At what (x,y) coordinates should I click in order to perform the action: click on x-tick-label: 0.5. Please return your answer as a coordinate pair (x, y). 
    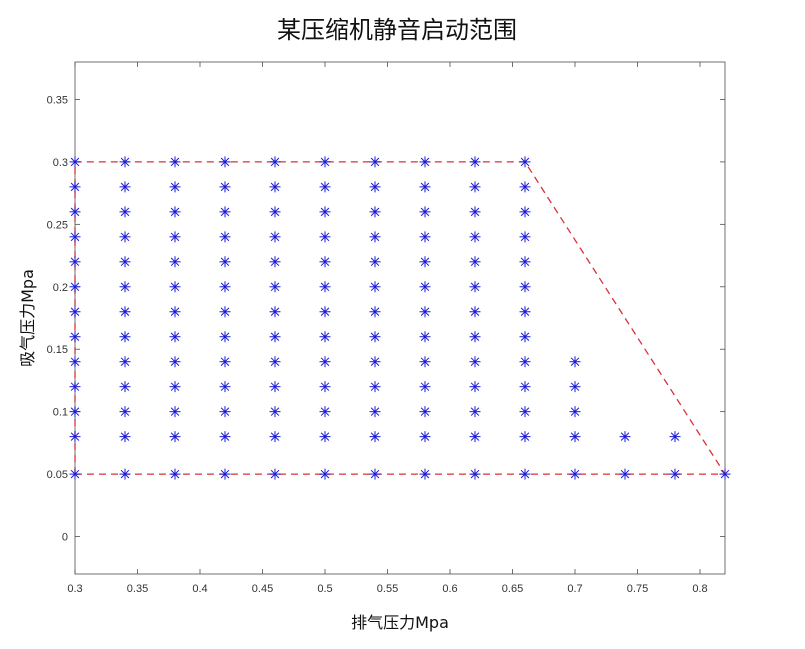
    Looking at the image, I should click on (324, 589).